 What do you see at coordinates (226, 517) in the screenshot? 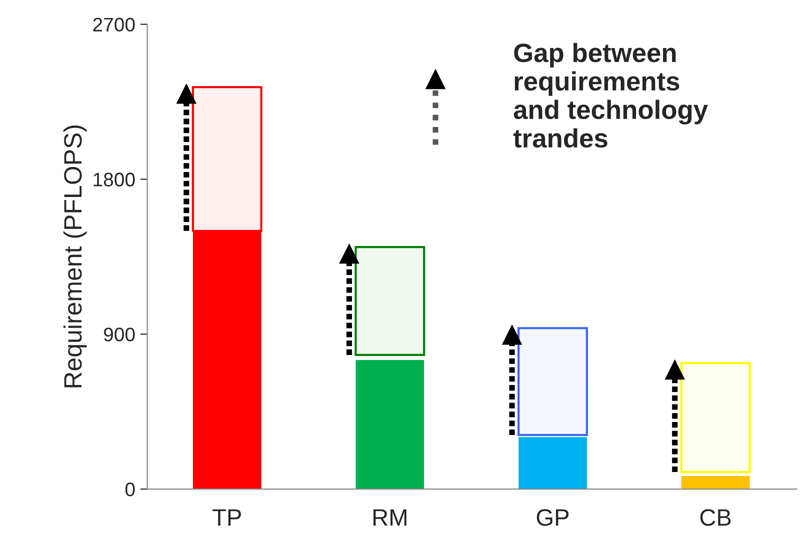
I see `x-tick-label: TP` at bounding box center [226, 517].